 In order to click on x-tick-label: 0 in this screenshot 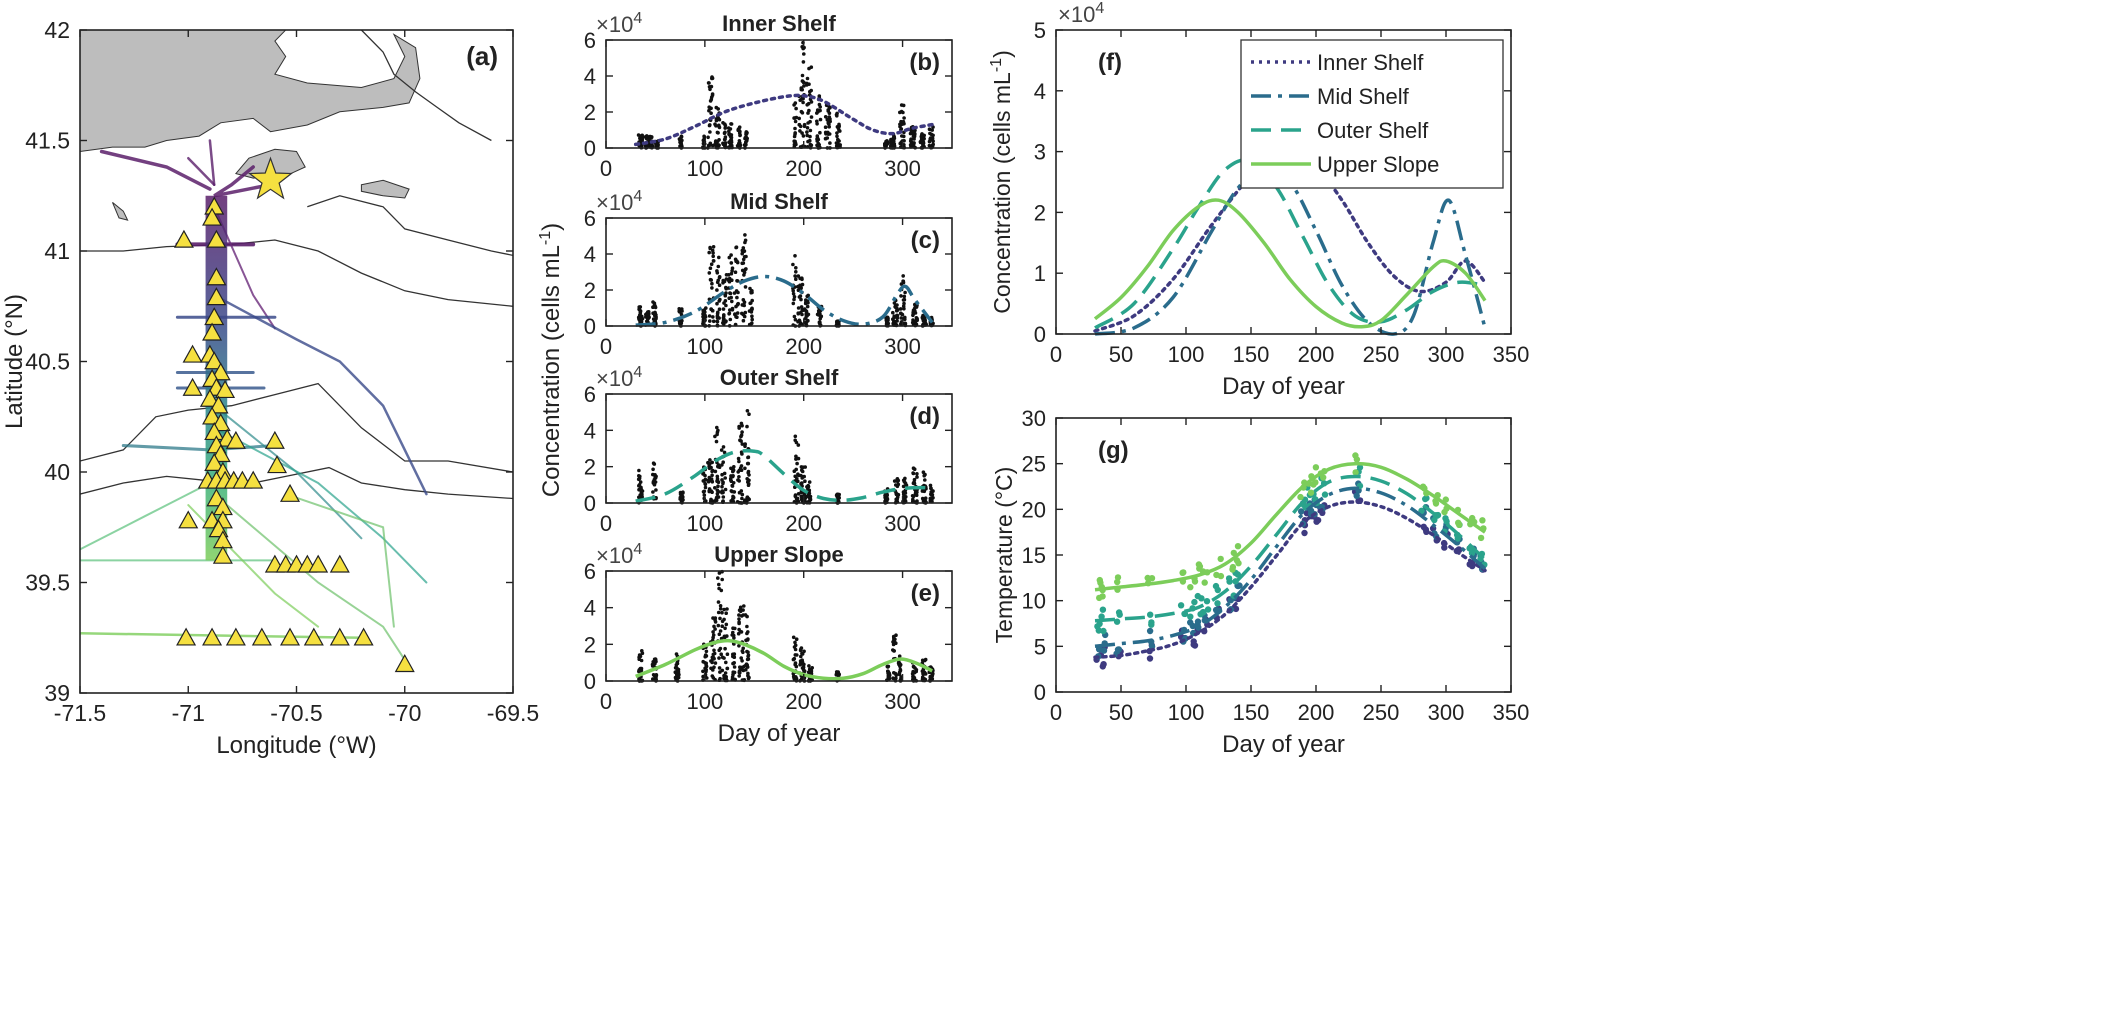, I will do `click(606, 346)`.